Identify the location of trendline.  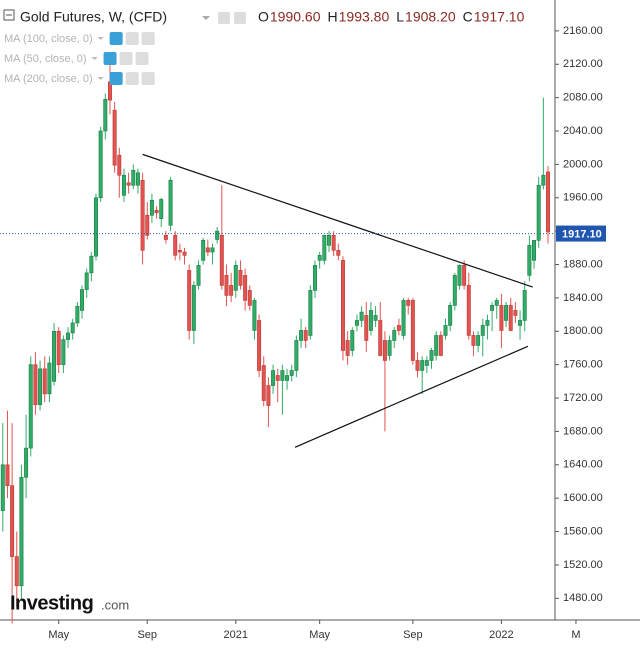
(411, 396).